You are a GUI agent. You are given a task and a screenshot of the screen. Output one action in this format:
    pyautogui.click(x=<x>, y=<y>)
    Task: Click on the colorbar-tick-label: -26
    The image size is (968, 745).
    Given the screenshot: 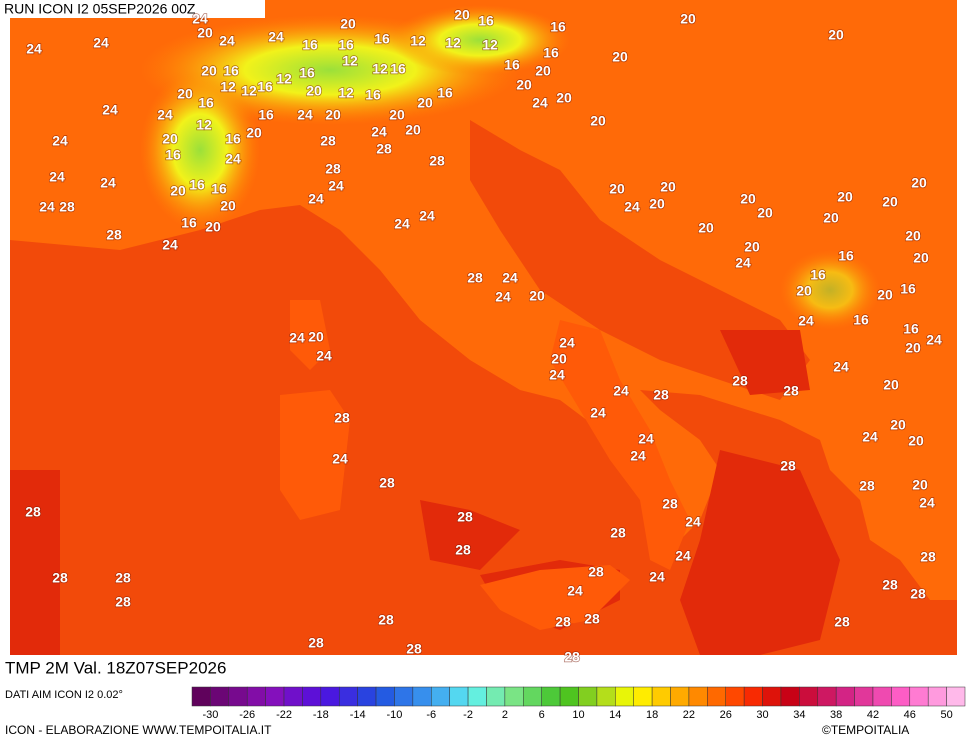 What is the action you would take?
    pyautogui.click(x=247, y=715)
    